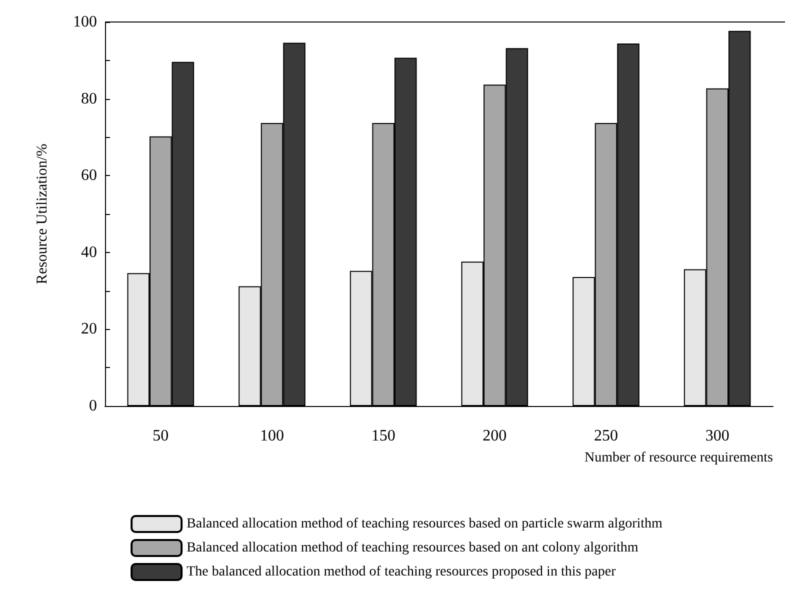  Describe the element at coordinates (42, 214) in the screenshot. I see `y-axis-title: Resource Utilization/%` at that location.